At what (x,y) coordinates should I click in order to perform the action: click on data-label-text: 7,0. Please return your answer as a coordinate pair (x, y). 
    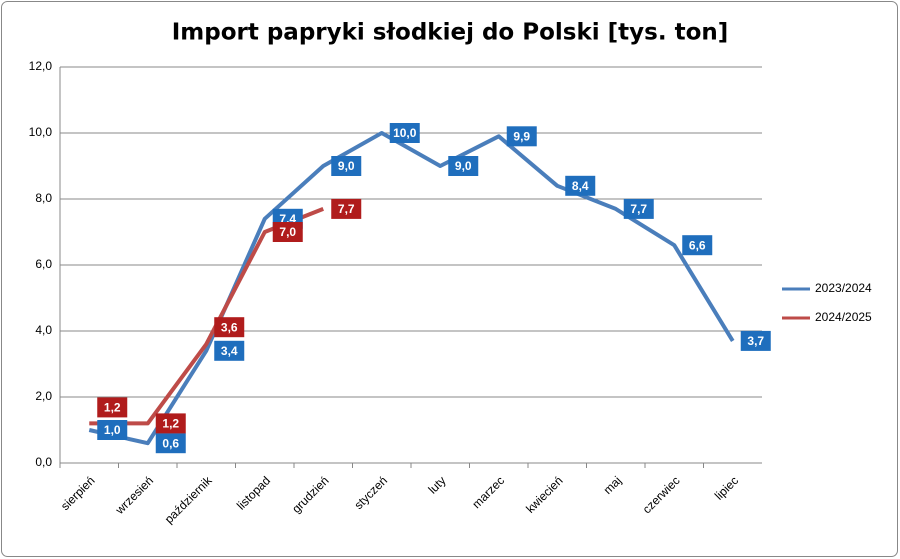
    Looking at the image, I should click on (287, 232).